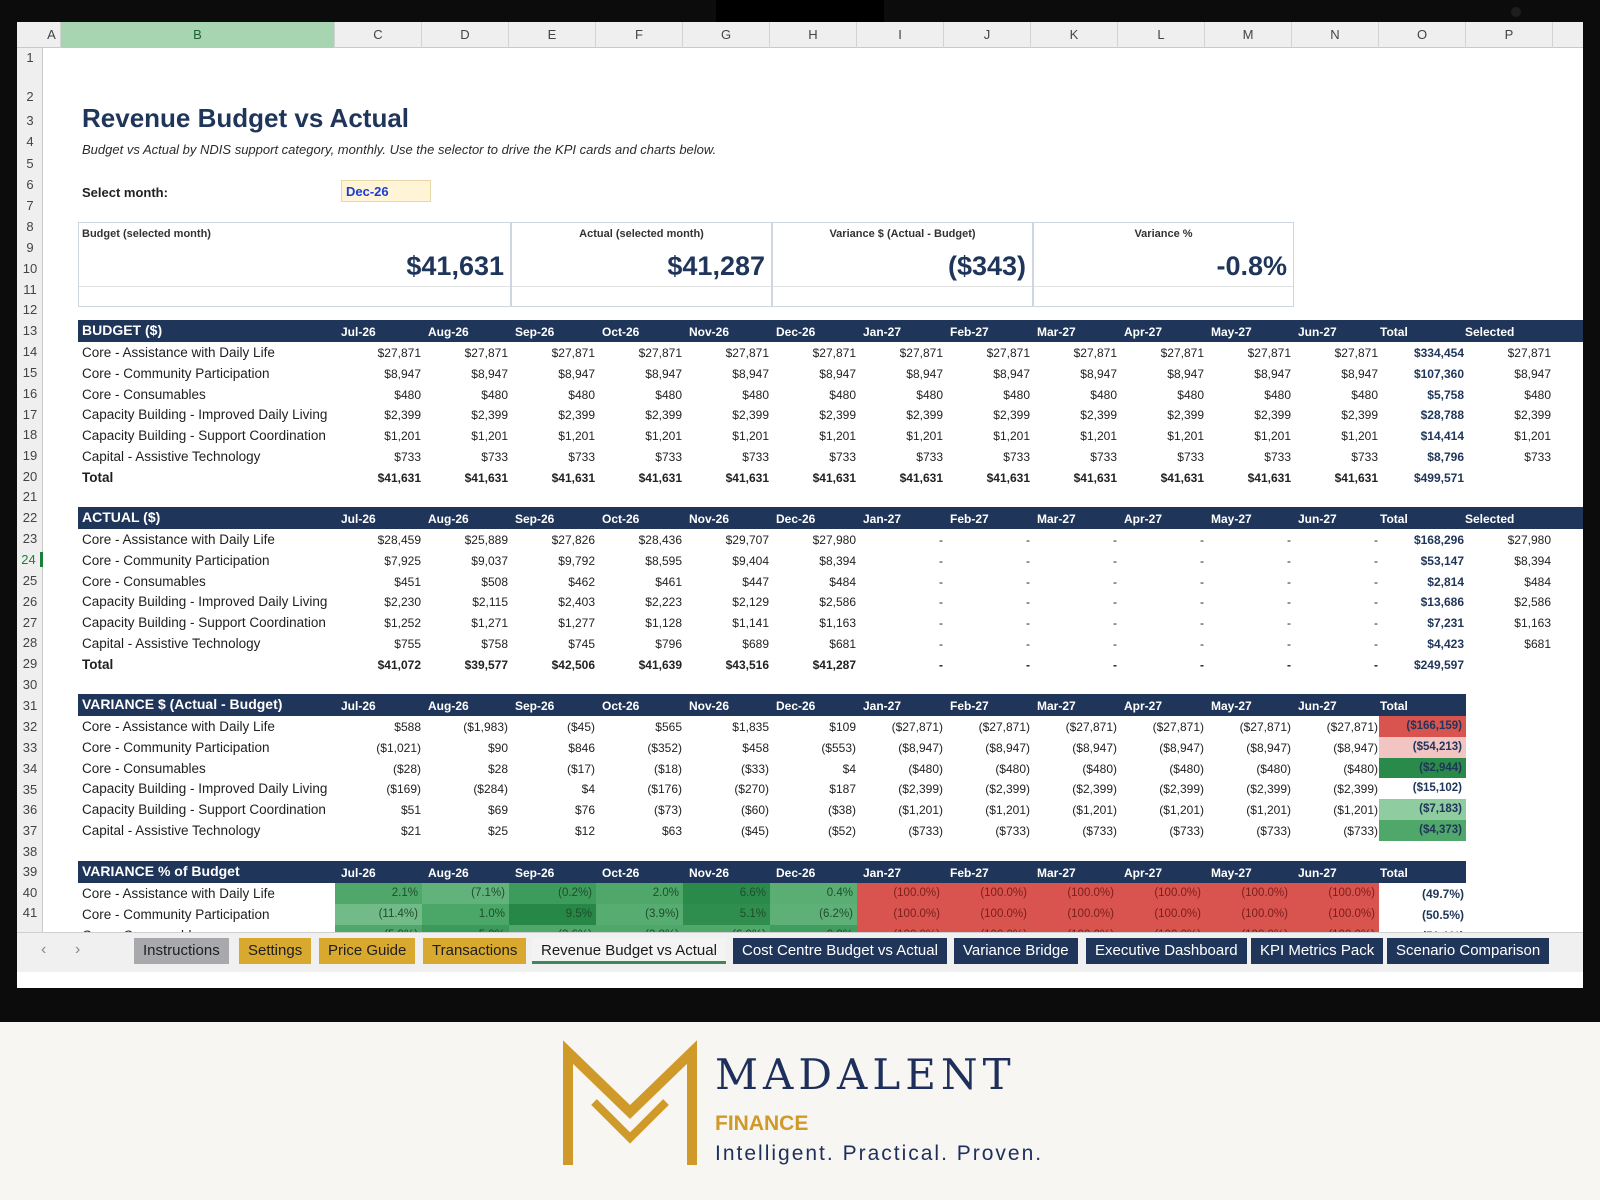 The height and width of the screenshot is (1200, 1600). What do you see at coordinates (30, 455) in the screenshot?
I see `row-header-19: 19` at bounding box center [30, 455].